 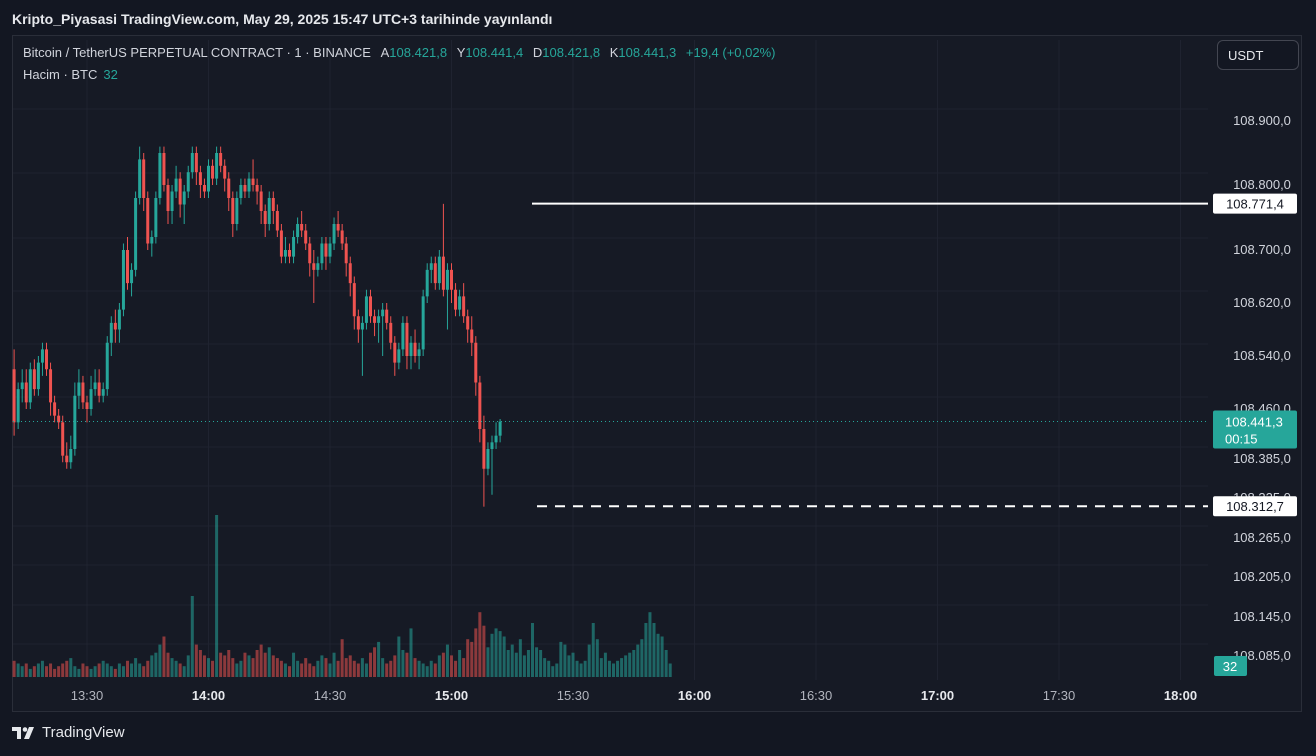 What do you see at coordinates (1255, 429) in the screenshot?
I see `current-price-bg` at bounding box center [1255, 429].